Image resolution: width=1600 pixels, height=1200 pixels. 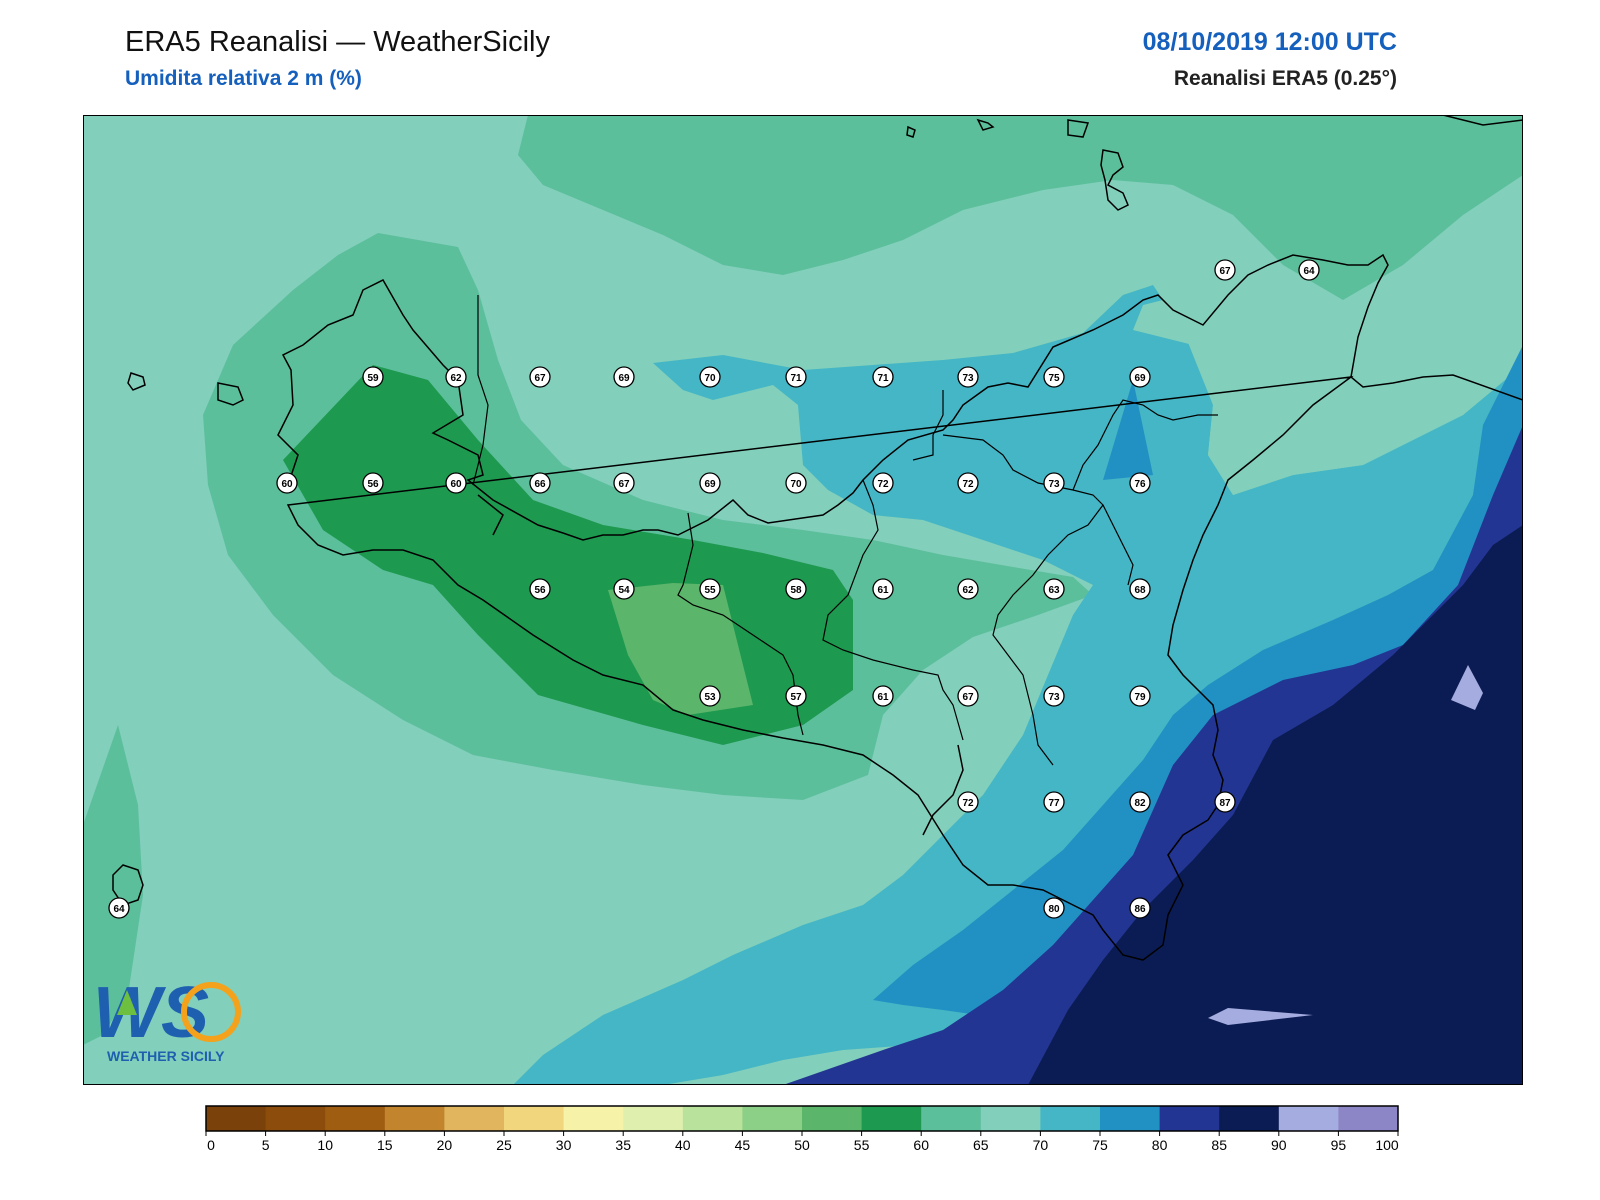 What do you see at coordinates (445, 1145) in the screenshot?
I see `colorbar-tick-label: 20` at bounding box center [445, 1145].